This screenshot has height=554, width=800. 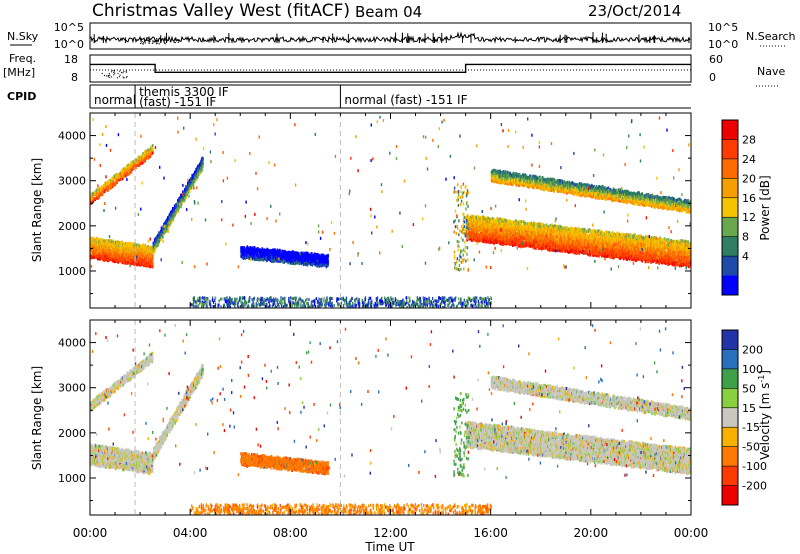 I want to click on freq-panel-frame, so click(x=390, y=68).